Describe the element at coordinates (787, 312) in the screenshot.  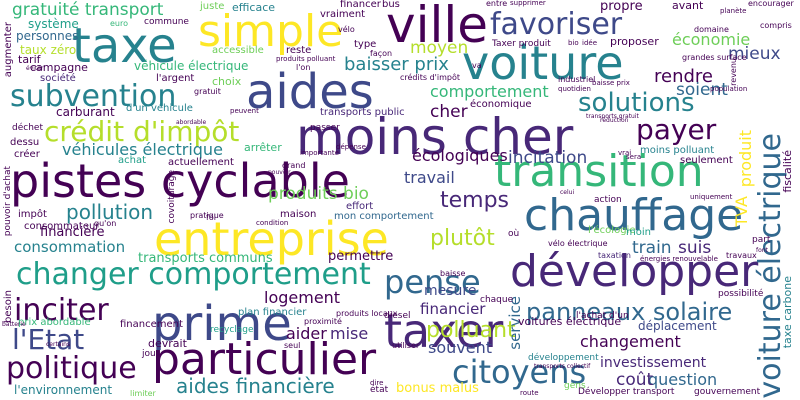
I see `word-taxe-carbone: taxe carbone` at that location.